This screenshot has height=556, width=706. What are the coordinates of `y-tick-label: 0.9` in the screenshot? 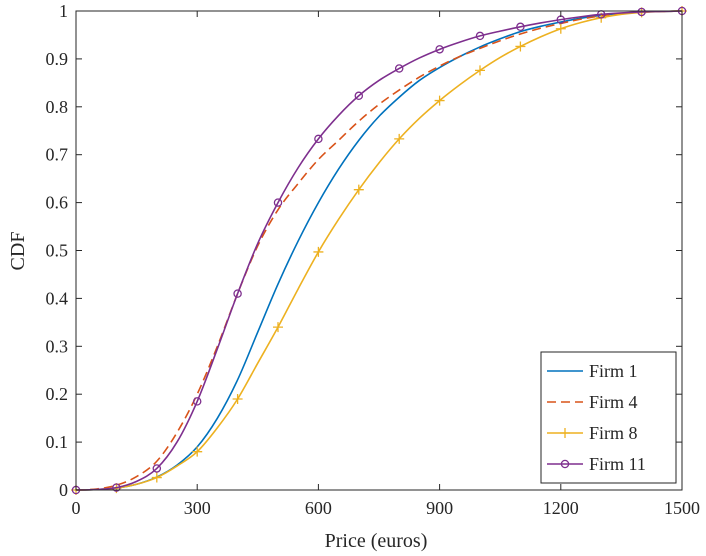 It's located at (57, 59).